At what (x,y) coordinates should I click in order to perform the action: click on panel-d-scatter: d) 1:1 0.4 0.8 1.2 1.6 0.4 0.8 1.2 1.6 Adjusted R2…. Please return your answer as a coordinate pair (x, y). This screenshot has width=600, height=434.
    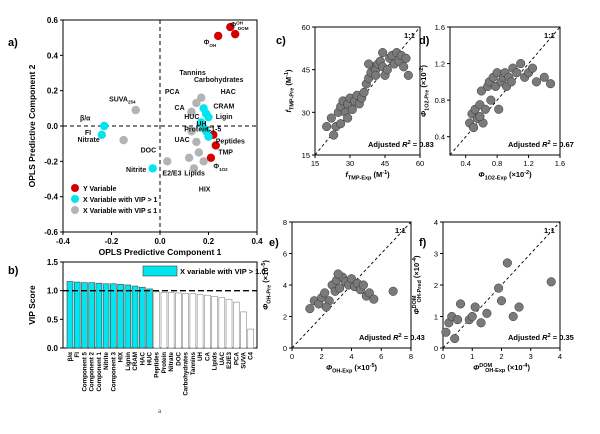
    Looking at the image, I should click on (496, 102).